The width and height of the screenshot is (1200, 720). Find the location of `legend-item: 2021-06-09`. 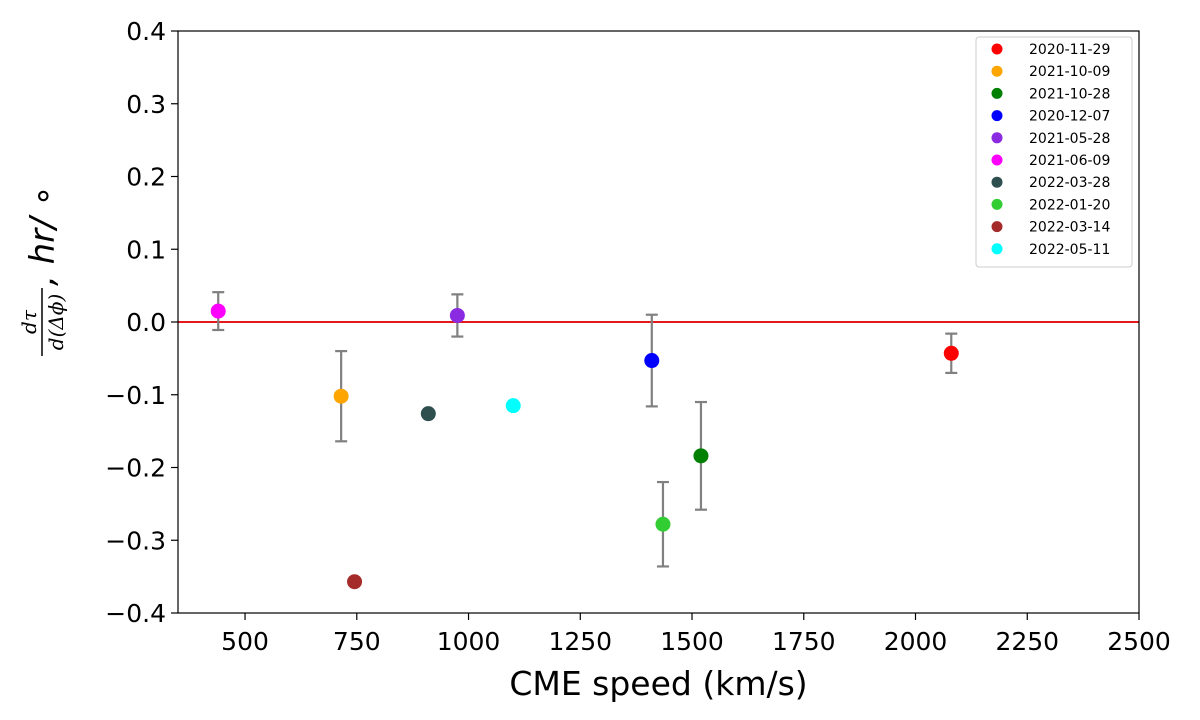

legend-item: 2021-06-09 is located at coordinates (1050, 161).